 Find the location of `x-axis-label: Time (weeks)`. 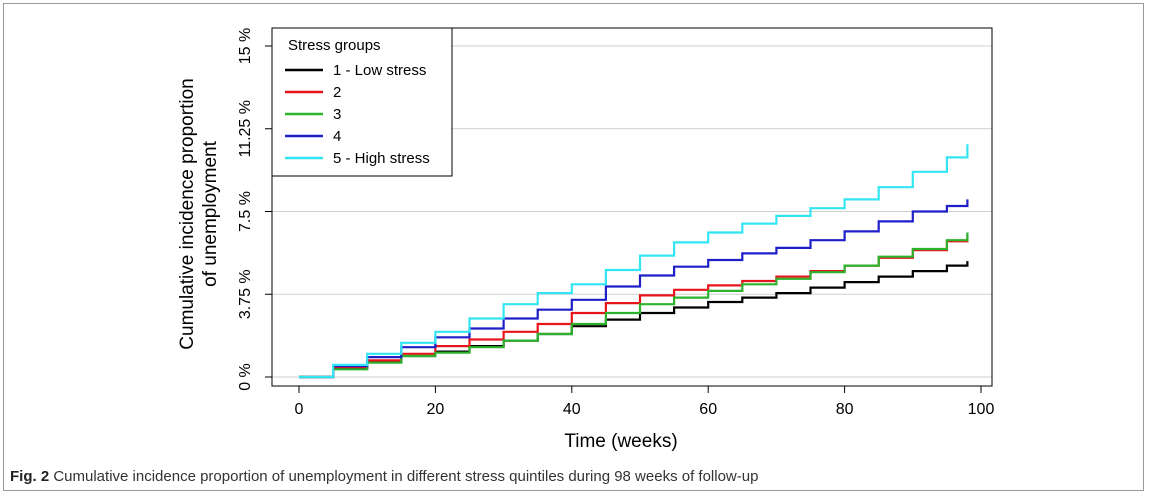

x-axis-label: Time (weeks) is located at coordinates (620, 441).